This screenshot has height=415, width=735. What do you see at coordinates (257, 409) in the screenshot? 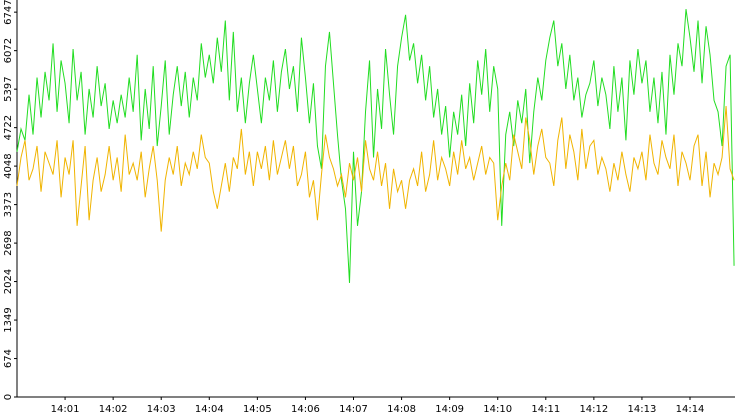
I see `x-tick-label: 14:05` at bounding box center [257, 409].